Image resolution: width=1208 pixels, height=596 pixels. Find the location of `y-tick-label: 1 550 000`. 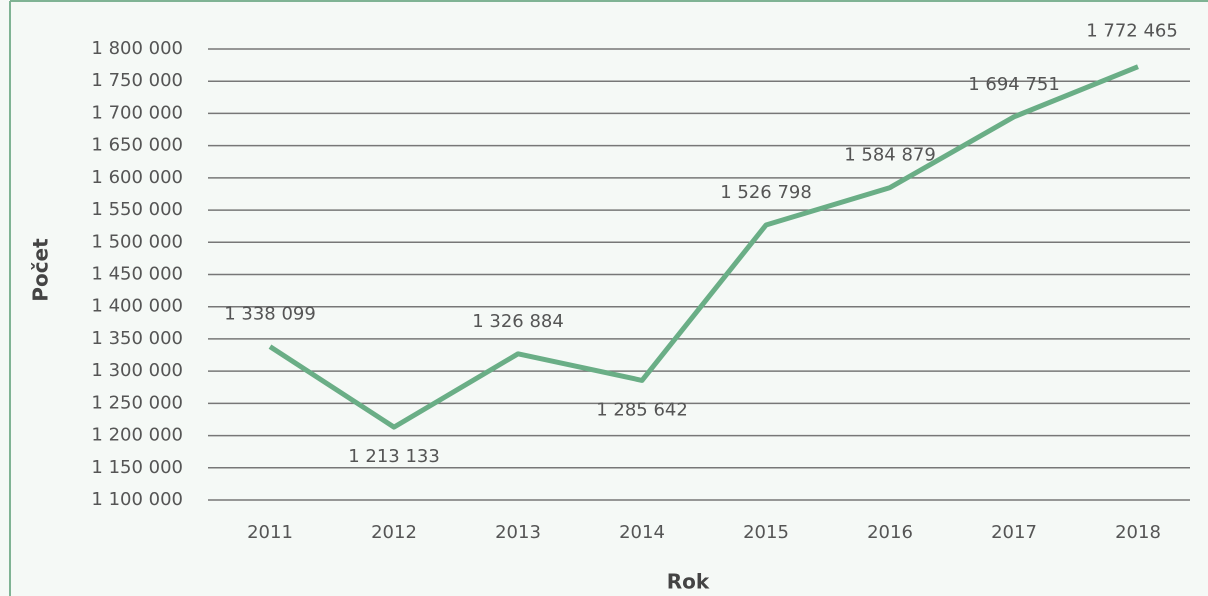

y-tick-label: 1 550 000 is located at coordinates (137, 209).